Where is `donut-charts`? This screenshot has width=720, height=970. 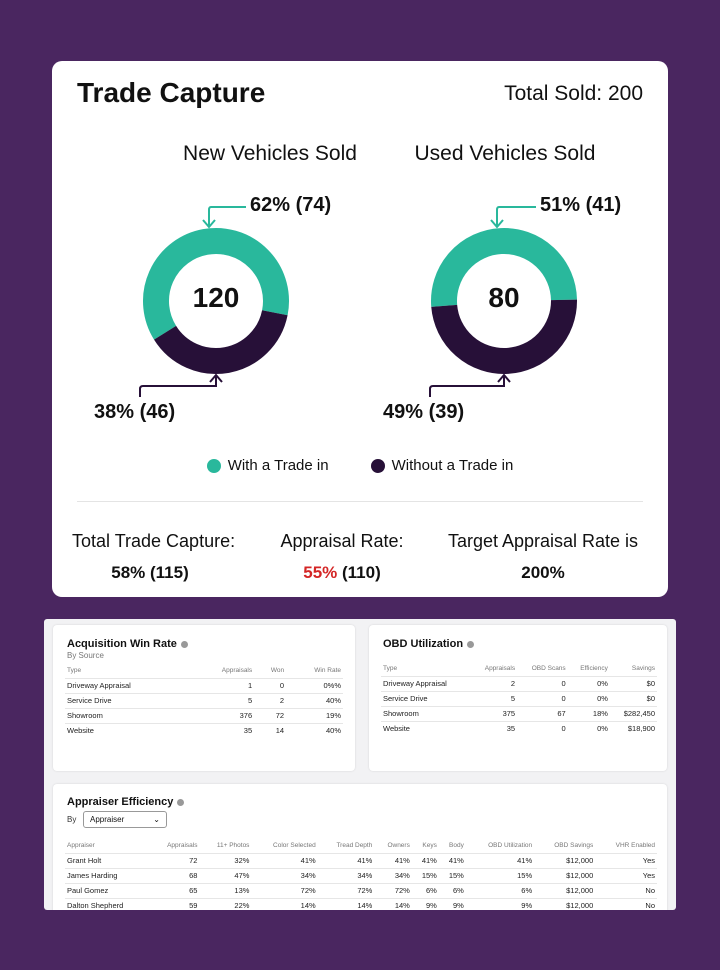
donut-charts is located at coordinates (358, 301).